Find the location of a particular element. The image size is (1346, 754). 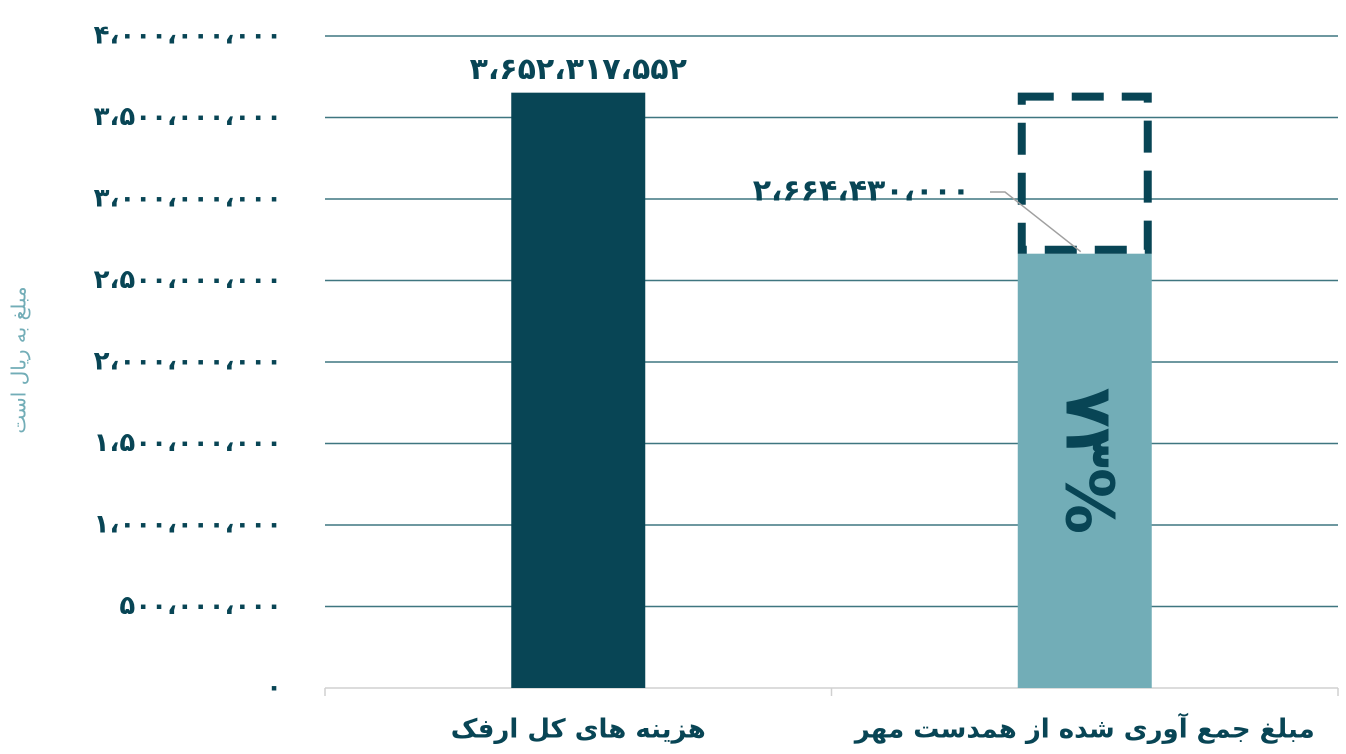

y-tick-label: ۲،۵۰۰،۰۰۰،۰۰۰ is located at coordinates (188, 280).